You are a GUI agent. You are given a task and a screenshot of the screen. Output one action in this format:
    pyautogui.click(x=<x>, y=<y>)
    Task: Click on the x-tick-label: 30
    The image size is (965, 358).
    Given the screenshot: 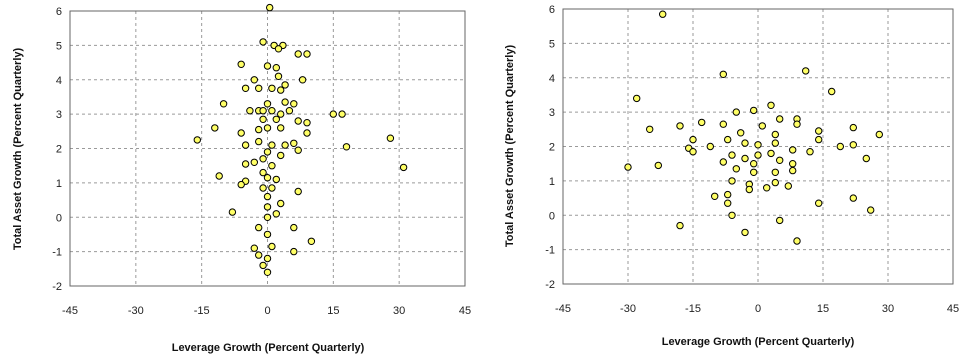 What is the action you would take?
    pyautogui.click(x=399, y=311)
    